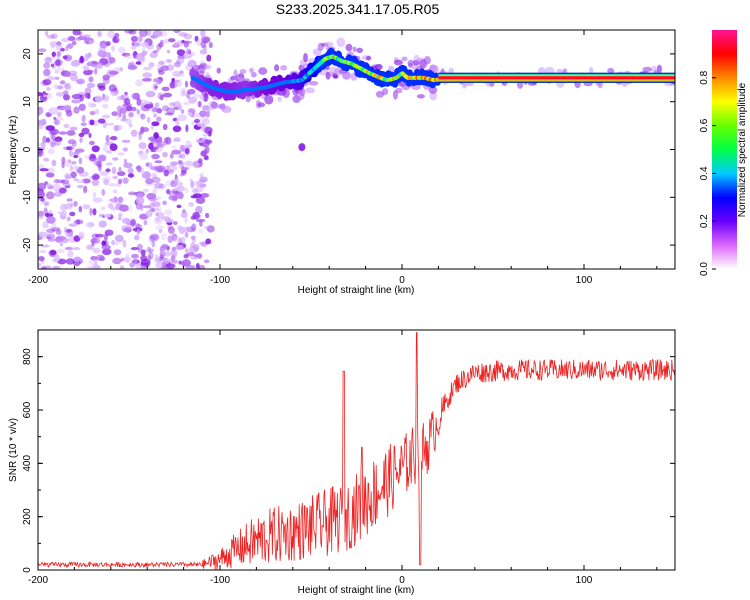 The image size is (750, 600). What do you see at coordinates (402, 580) in the screenshot?
I see `x-tick-label: 0` at bounding box center [402, 580].